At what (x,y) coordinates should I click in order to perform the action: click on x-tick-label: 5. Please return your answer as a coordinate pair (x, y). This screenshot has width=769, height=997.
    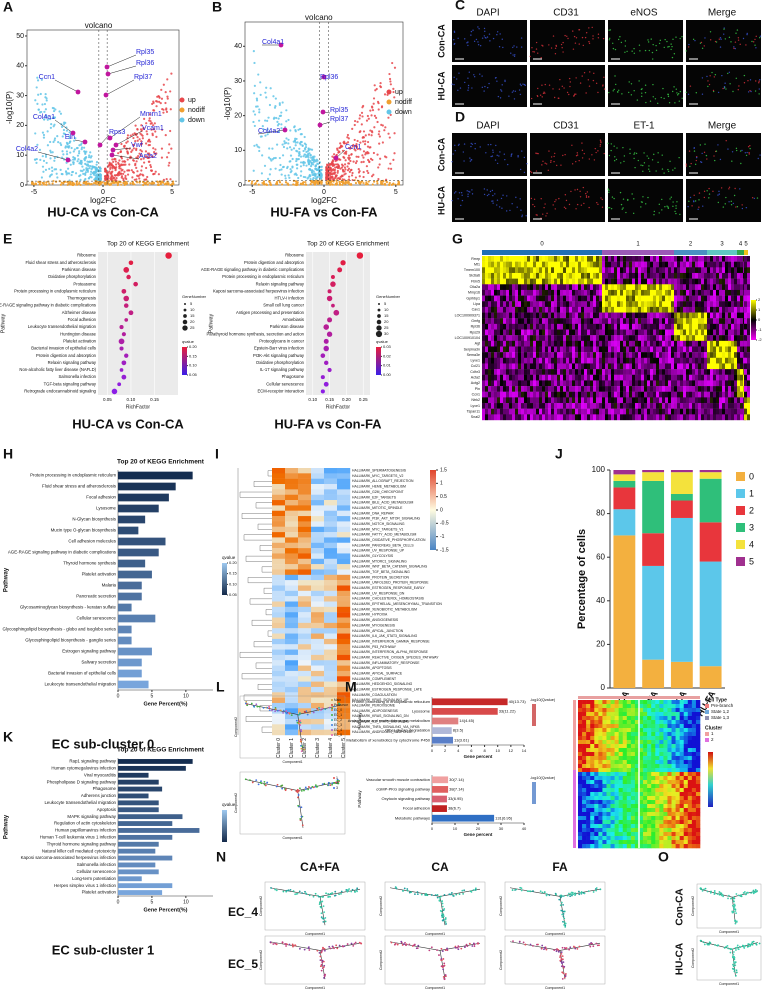
    Looking at the image, I should click on (396, 192).